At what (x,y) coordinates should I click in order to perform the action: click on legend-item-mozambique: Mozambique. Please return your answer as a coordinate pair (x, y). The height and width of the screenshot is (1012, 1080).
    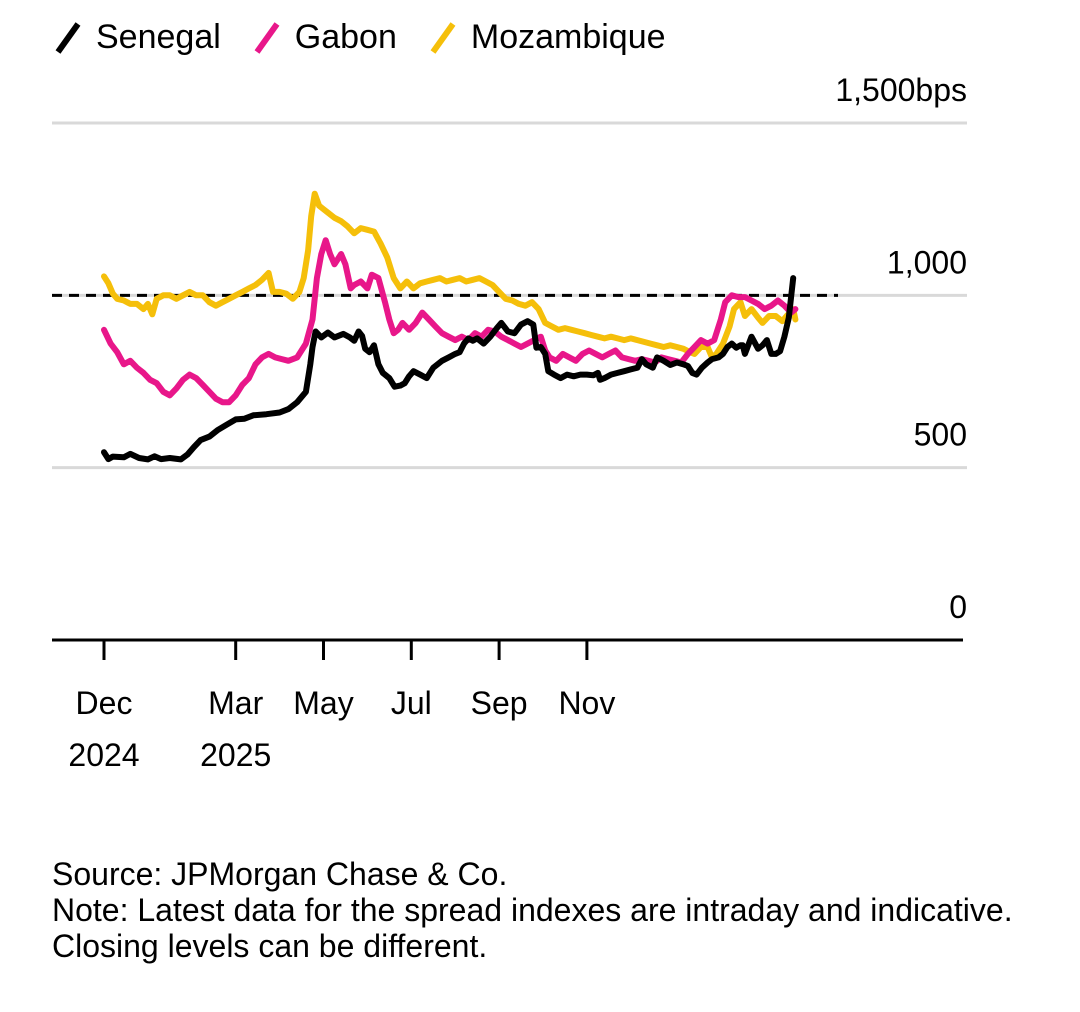
    Looking at the image, I should click on (546, 37).